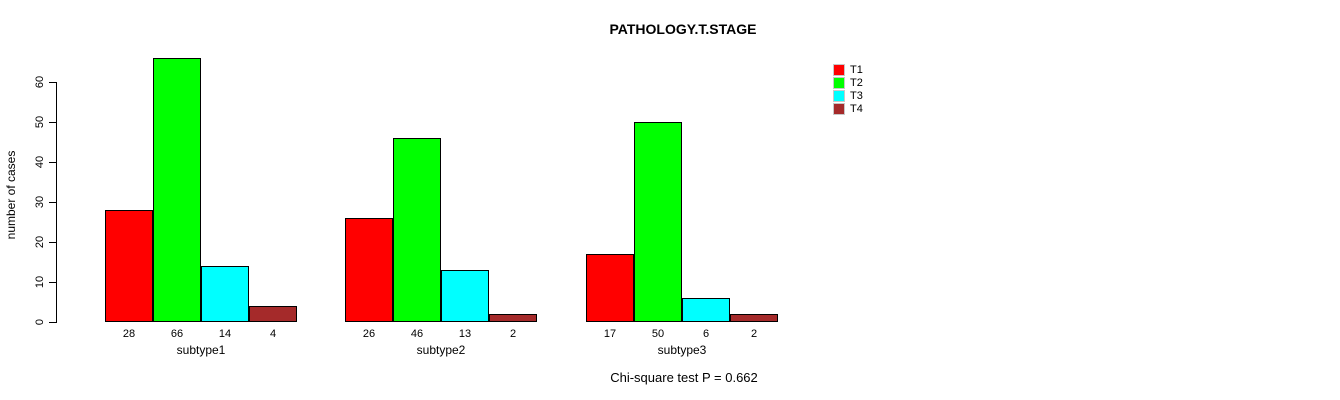 Image resolution: width=1340 pixels, height=400 pixels. What do you see at coordinates (684, 377) in the screenshot?
I see `annotation-chi-square: Chi-square test P = 0.662` at bounding box center [684, 377].